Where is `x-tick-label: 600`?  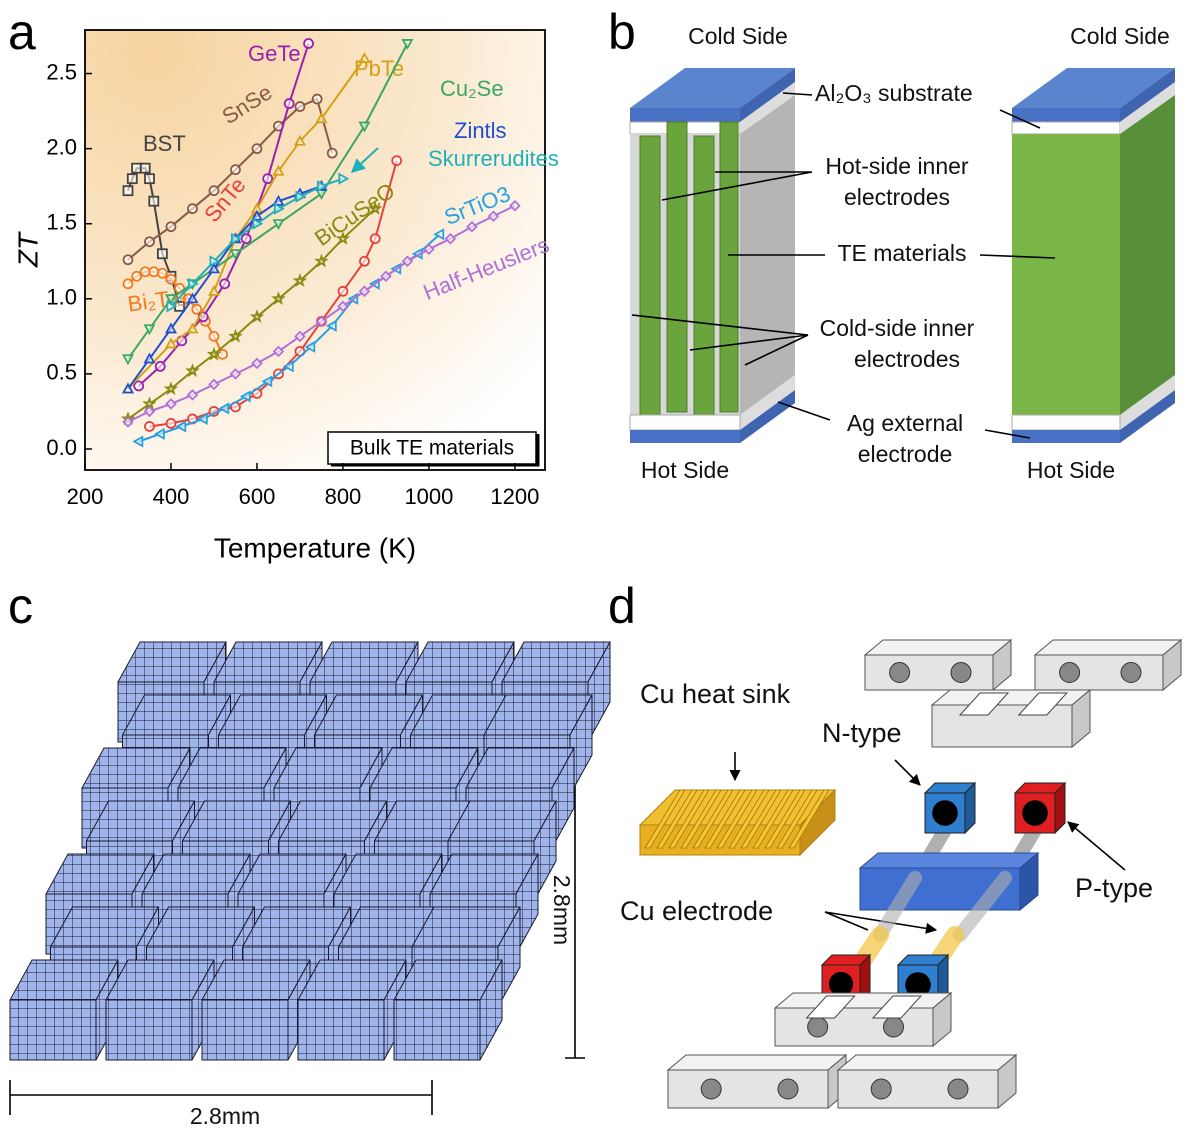 x-tick-label: 600 is located at coordinates (257, 496).